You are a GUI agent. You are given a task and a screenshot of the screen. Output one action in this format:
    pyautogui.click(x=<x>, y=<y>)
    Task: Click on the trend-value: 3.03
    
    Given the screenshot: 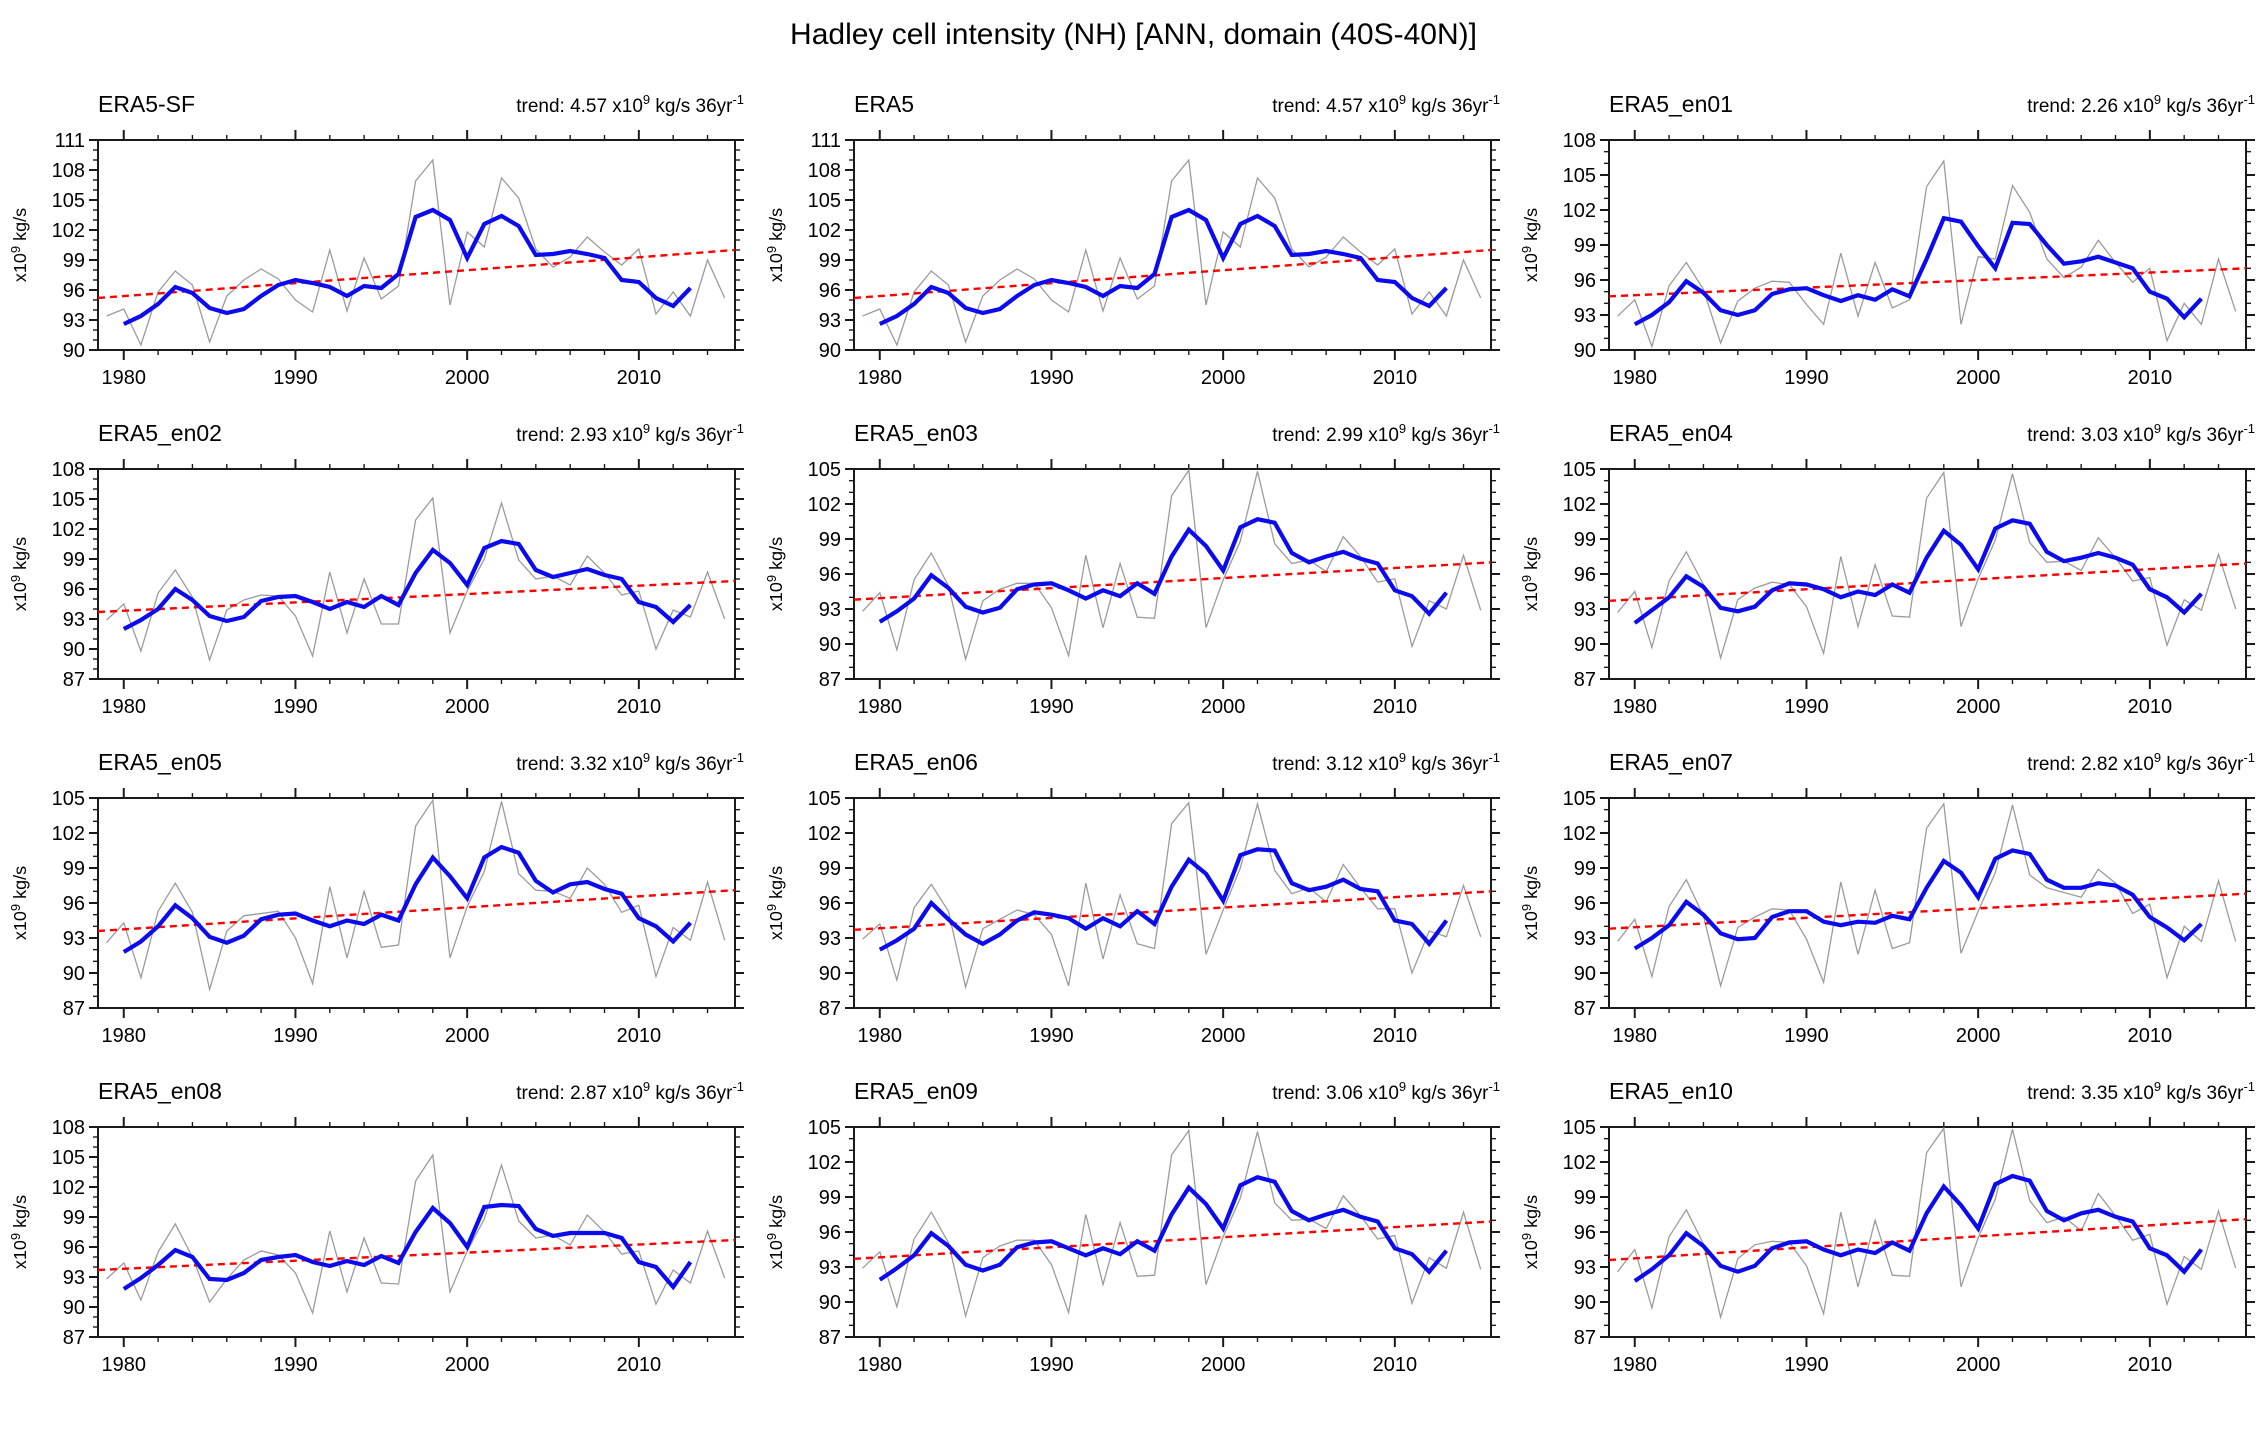 What is the action you would take?
    pyautogui.click(x=2099, y=435)
    